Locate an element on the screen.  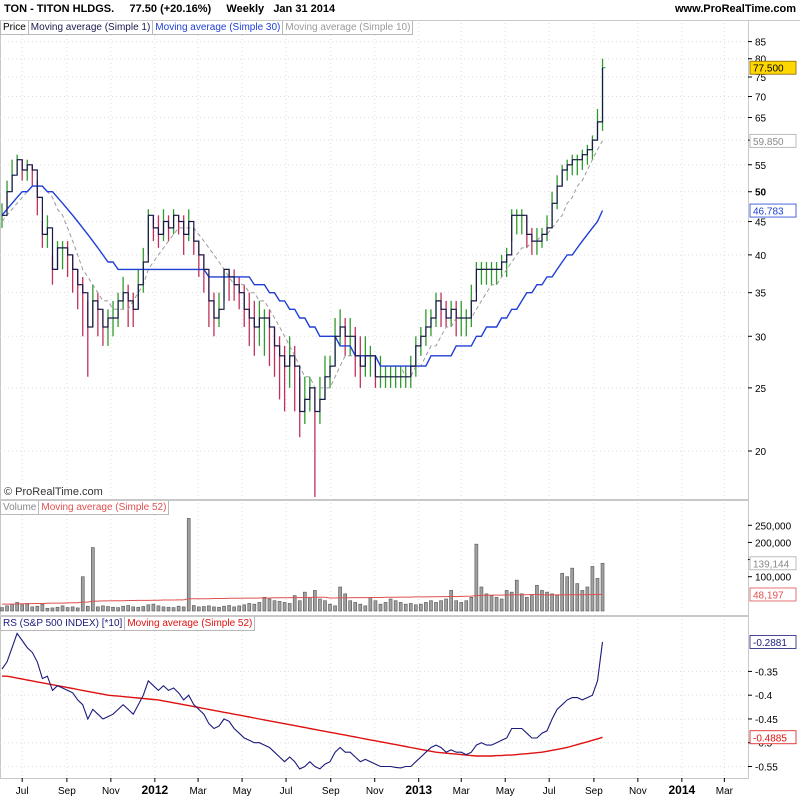
value-badge-label: -0.4885 is located at coordinates (770, 738).